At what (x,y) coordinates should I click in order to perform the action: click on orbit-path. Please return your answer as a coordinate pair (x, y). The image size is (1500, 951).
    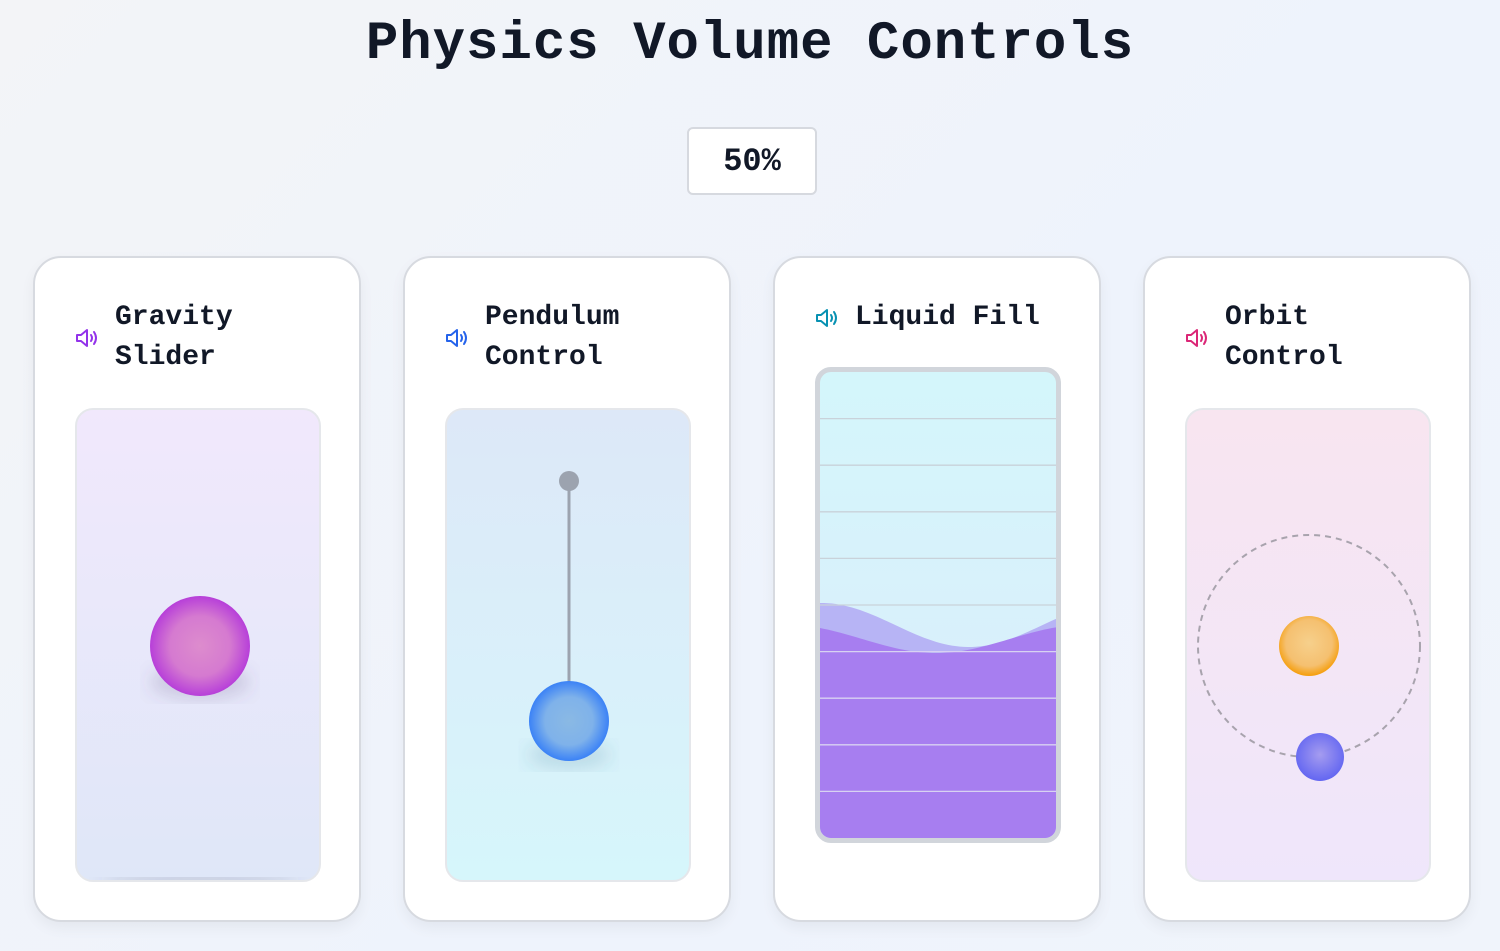
    Looking at the image, I should click on (1309, 646).